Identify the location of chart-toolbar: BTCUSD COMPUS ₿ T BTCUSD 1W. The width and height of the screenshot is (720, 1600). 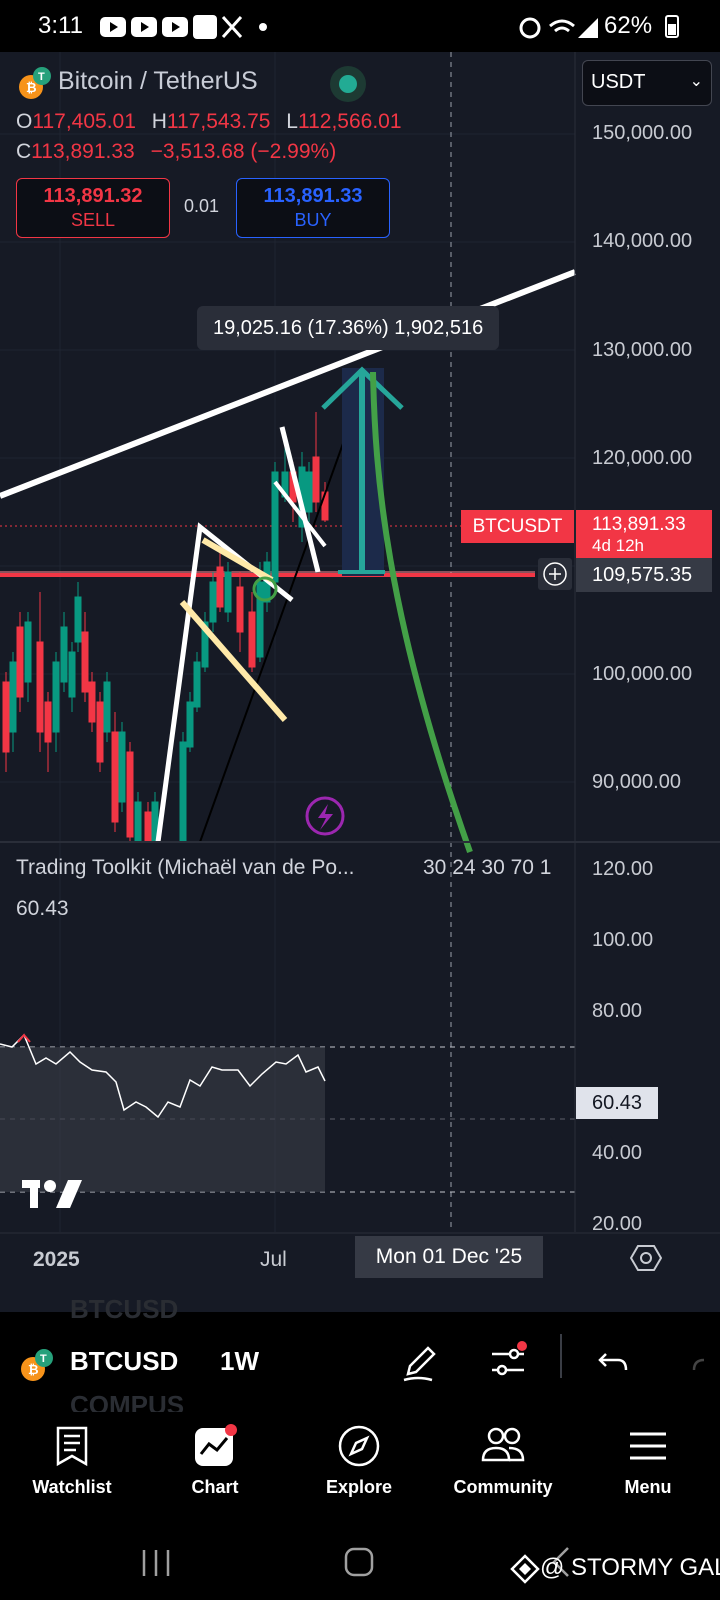
(360, 1357).